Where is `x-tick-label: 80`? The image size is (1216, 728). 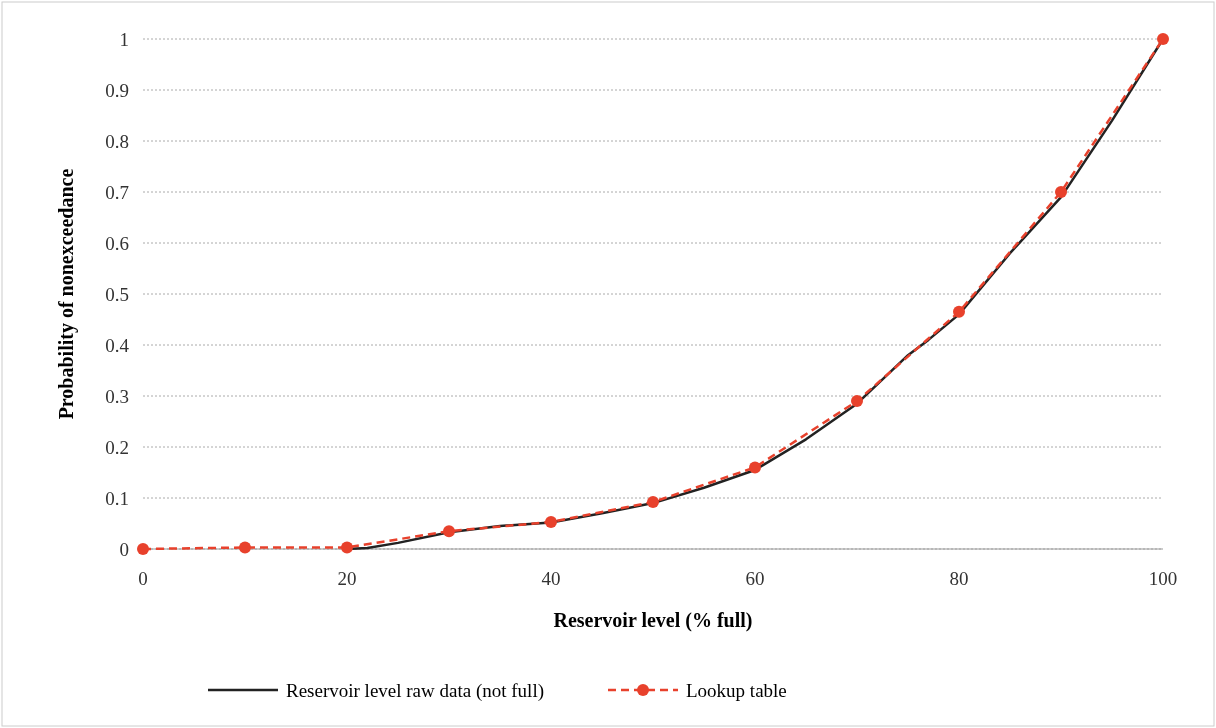
x-tick-label: 80 is located at coordinates (959, 578).